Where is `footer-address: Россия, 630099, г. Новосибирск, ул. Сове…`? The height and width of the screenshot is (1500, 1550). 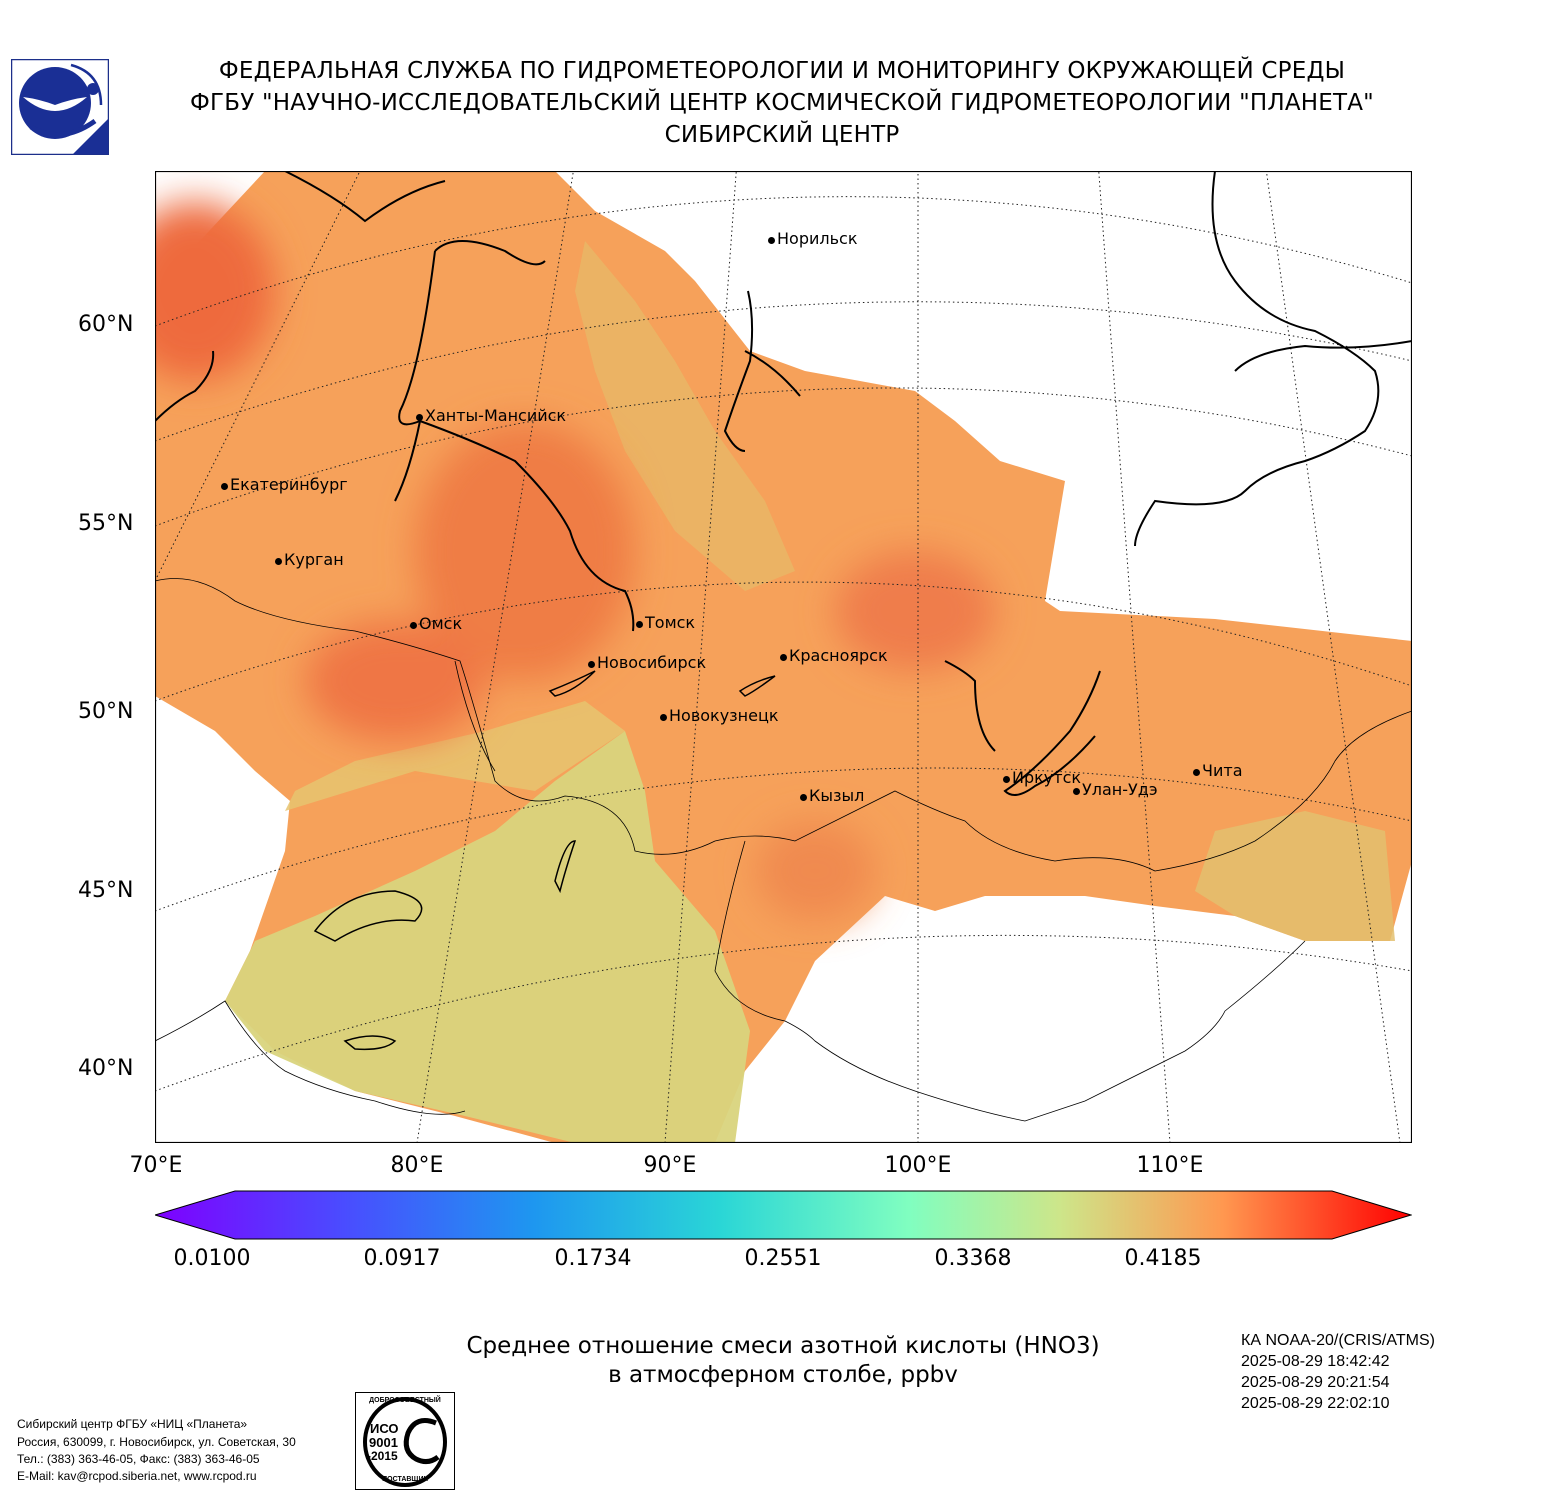 footer-address: Россия, 630099, г. Новосибирск, ул. Сове… is located at coordinates (156, 1442).